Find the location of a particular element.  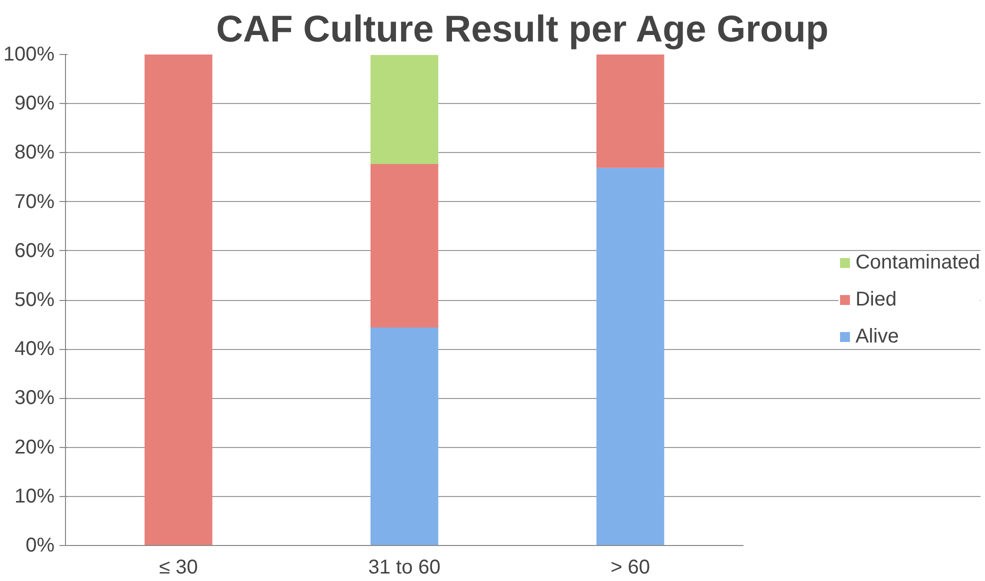

legend-label: Contaminated is located at coordinates (917, 262).